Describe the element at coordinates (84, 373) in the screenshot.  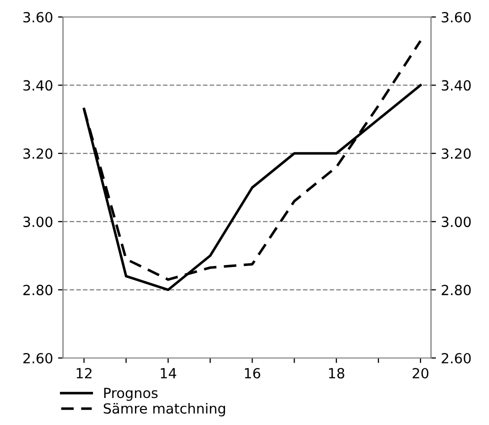
I see `x-tick-label: 12` at that location.